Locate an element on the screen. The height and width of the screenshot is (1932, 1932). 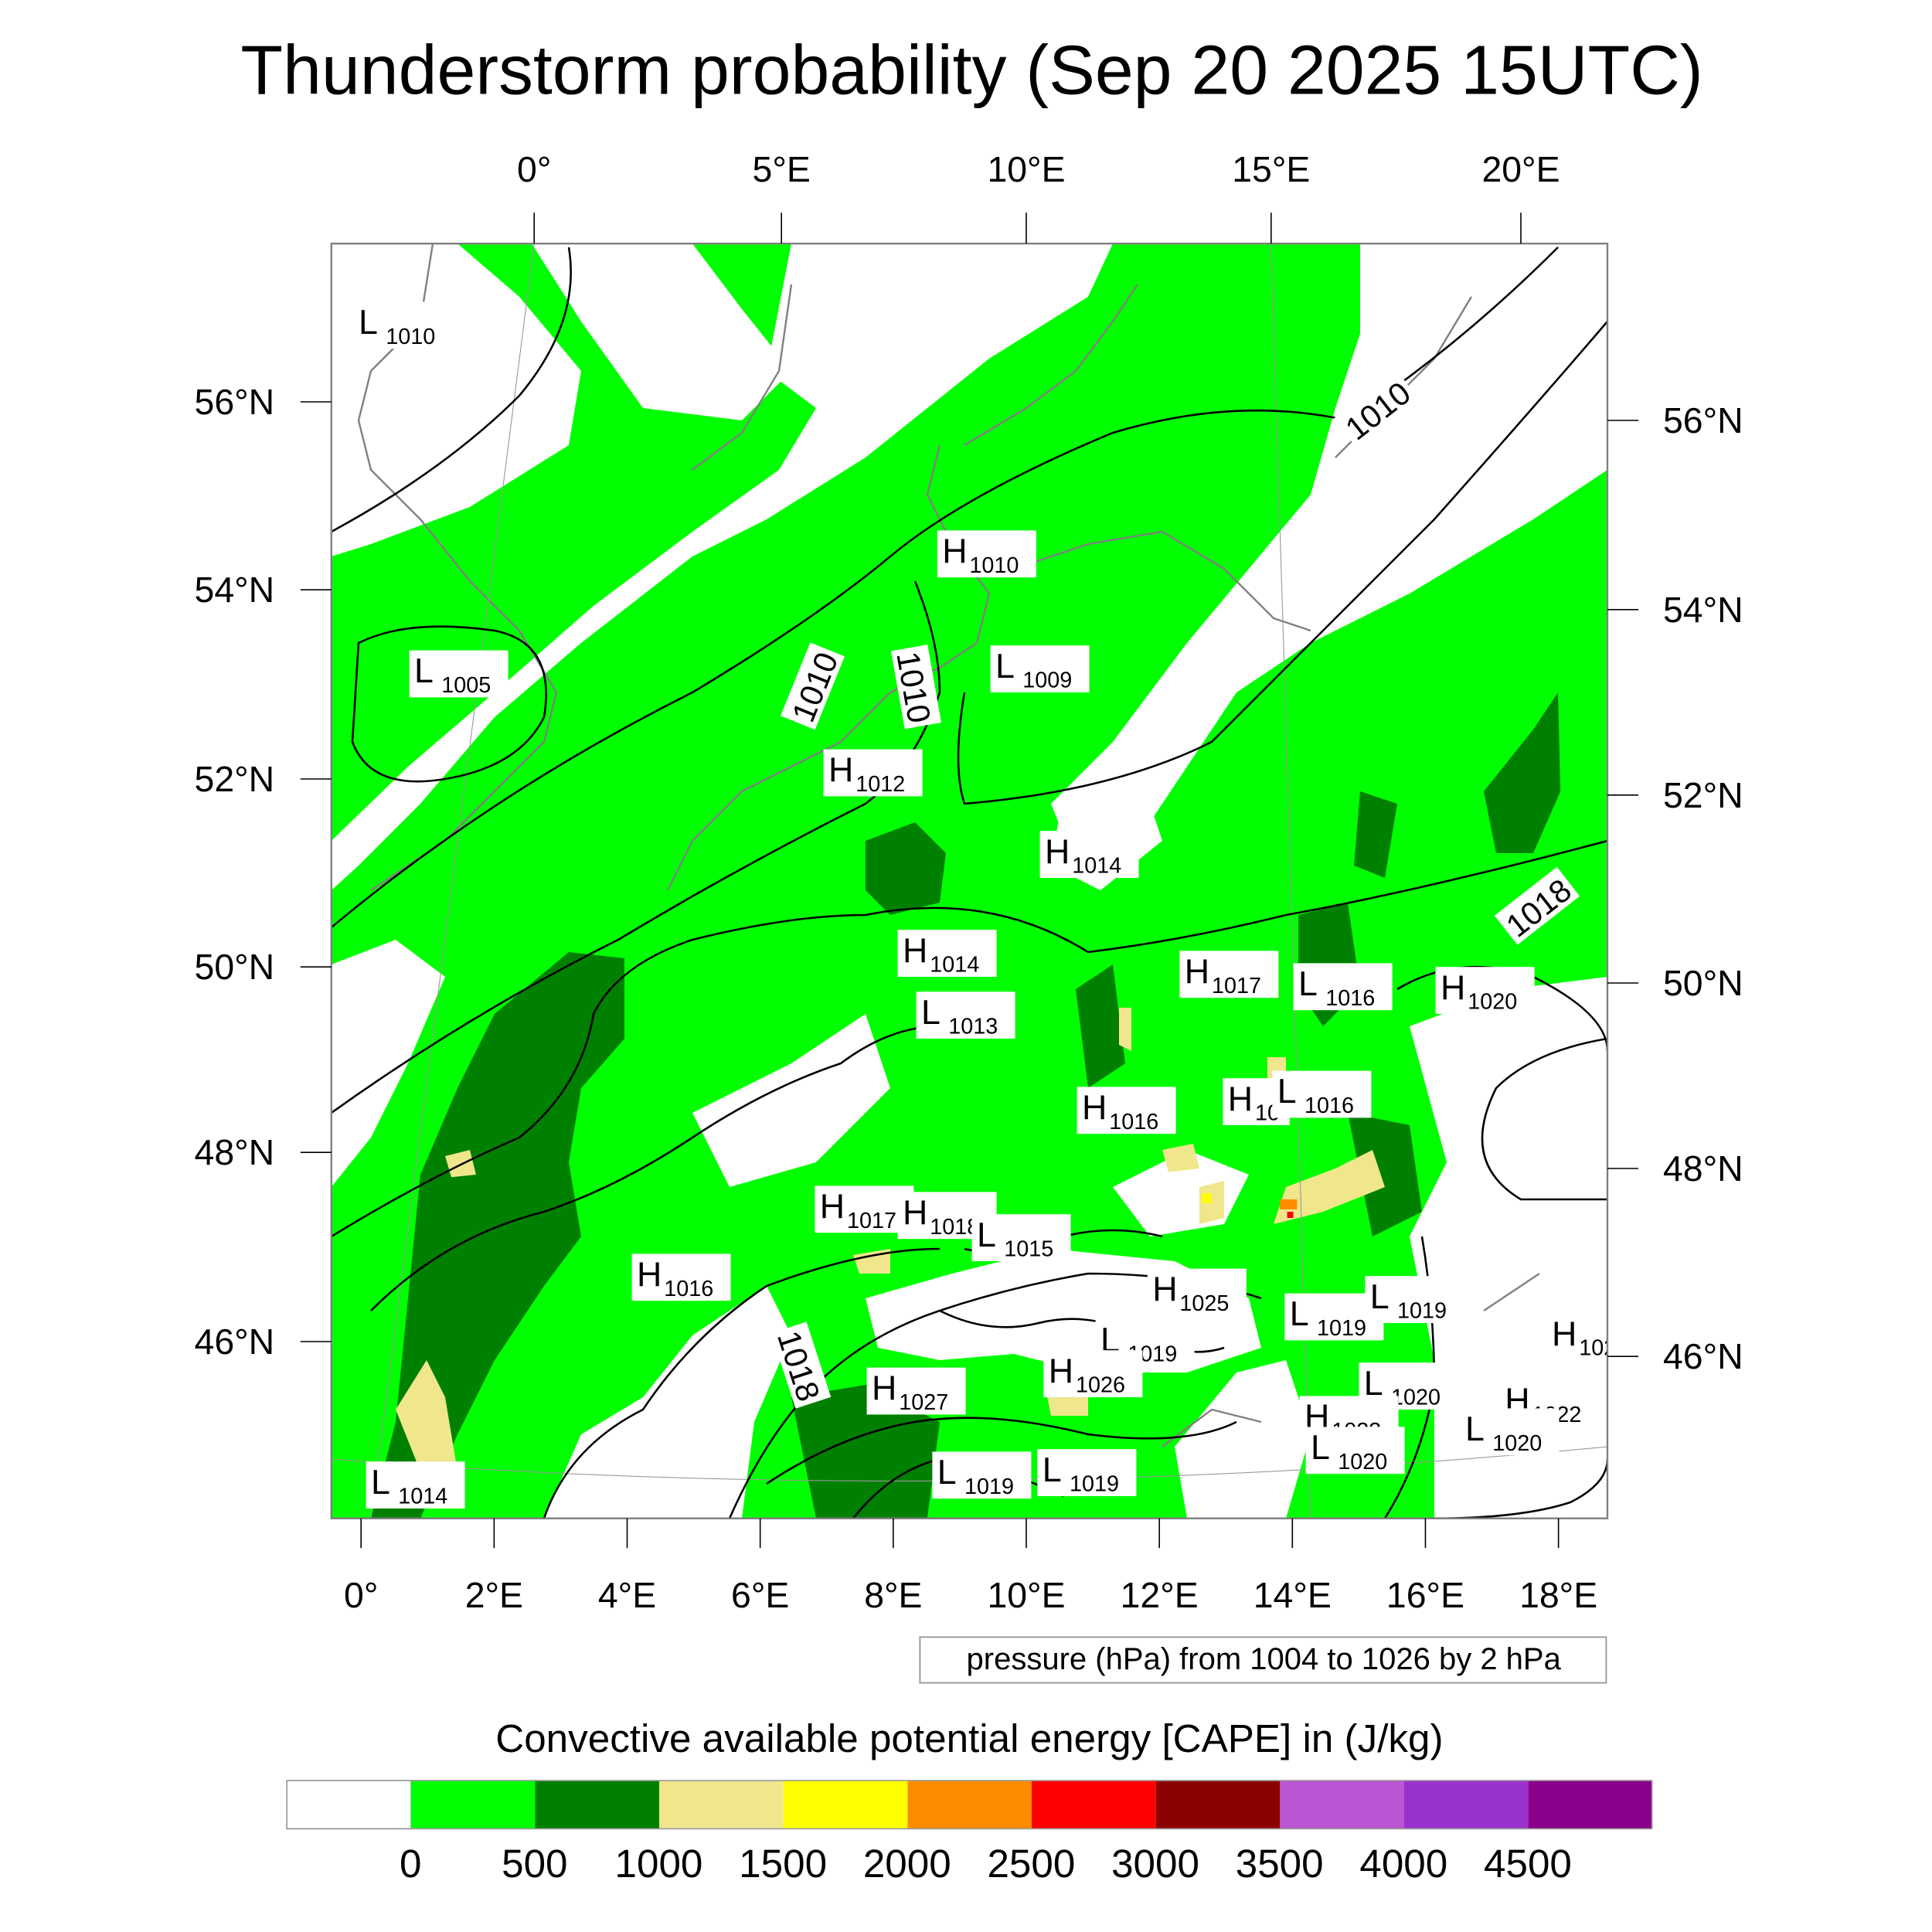
pressure-center-value: 1019 is located at coordinates (989, 1487).